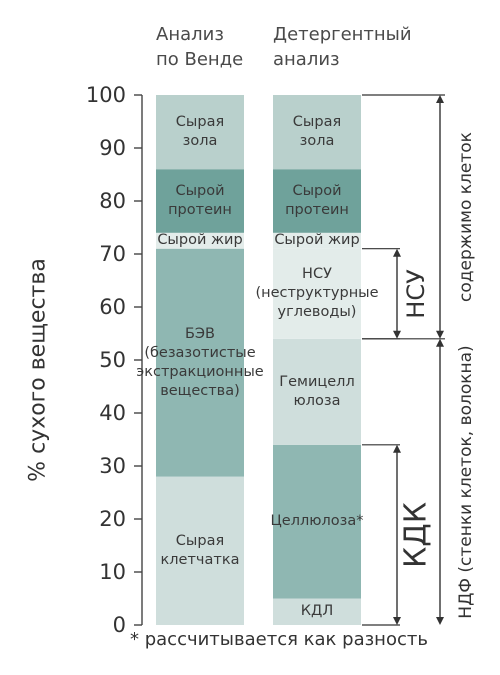 Image resolution: width=500 pixels, height=675 pixels. Describe the element at coordinates (112, 254) in the screenshot. I see `y-tick-label: 70` at that location.